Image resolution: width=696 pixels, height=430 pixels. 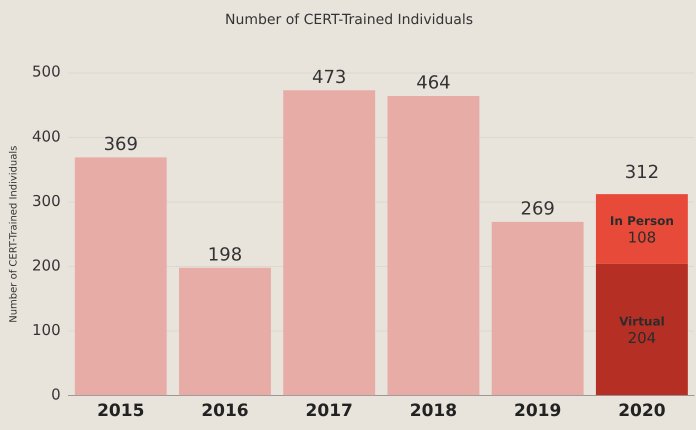 I want to click on x-tick-label: 2017, so click(x=329, y=411).